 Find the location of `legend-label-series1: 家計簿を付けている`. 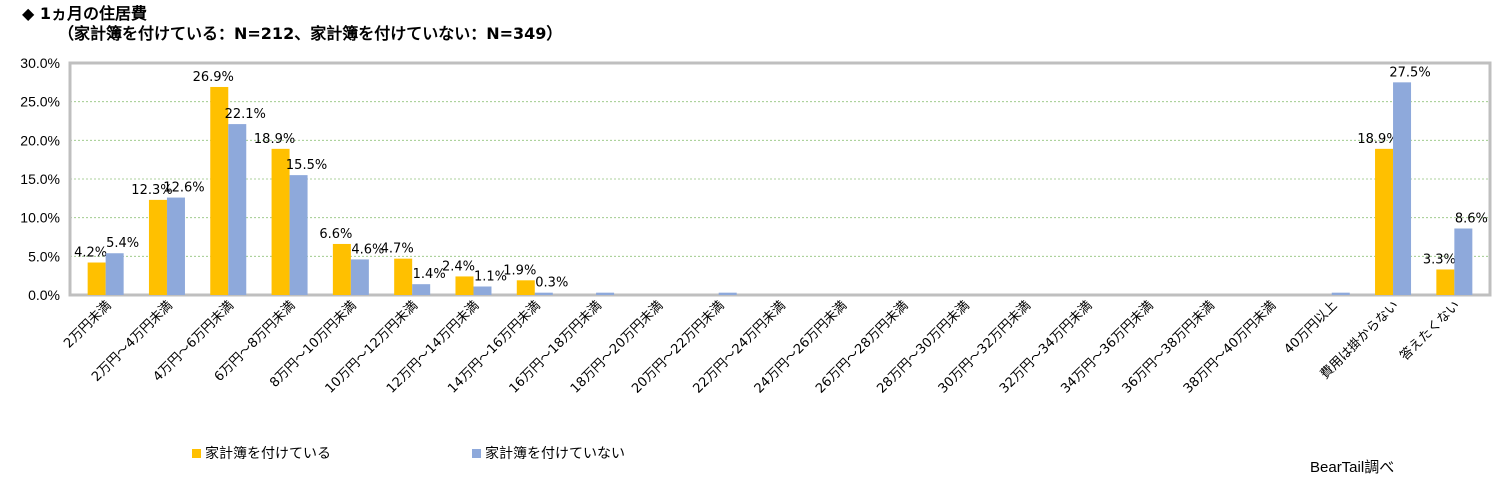

legend-label-series1: 家計簿を付けている is located at coordinates (268, 454).